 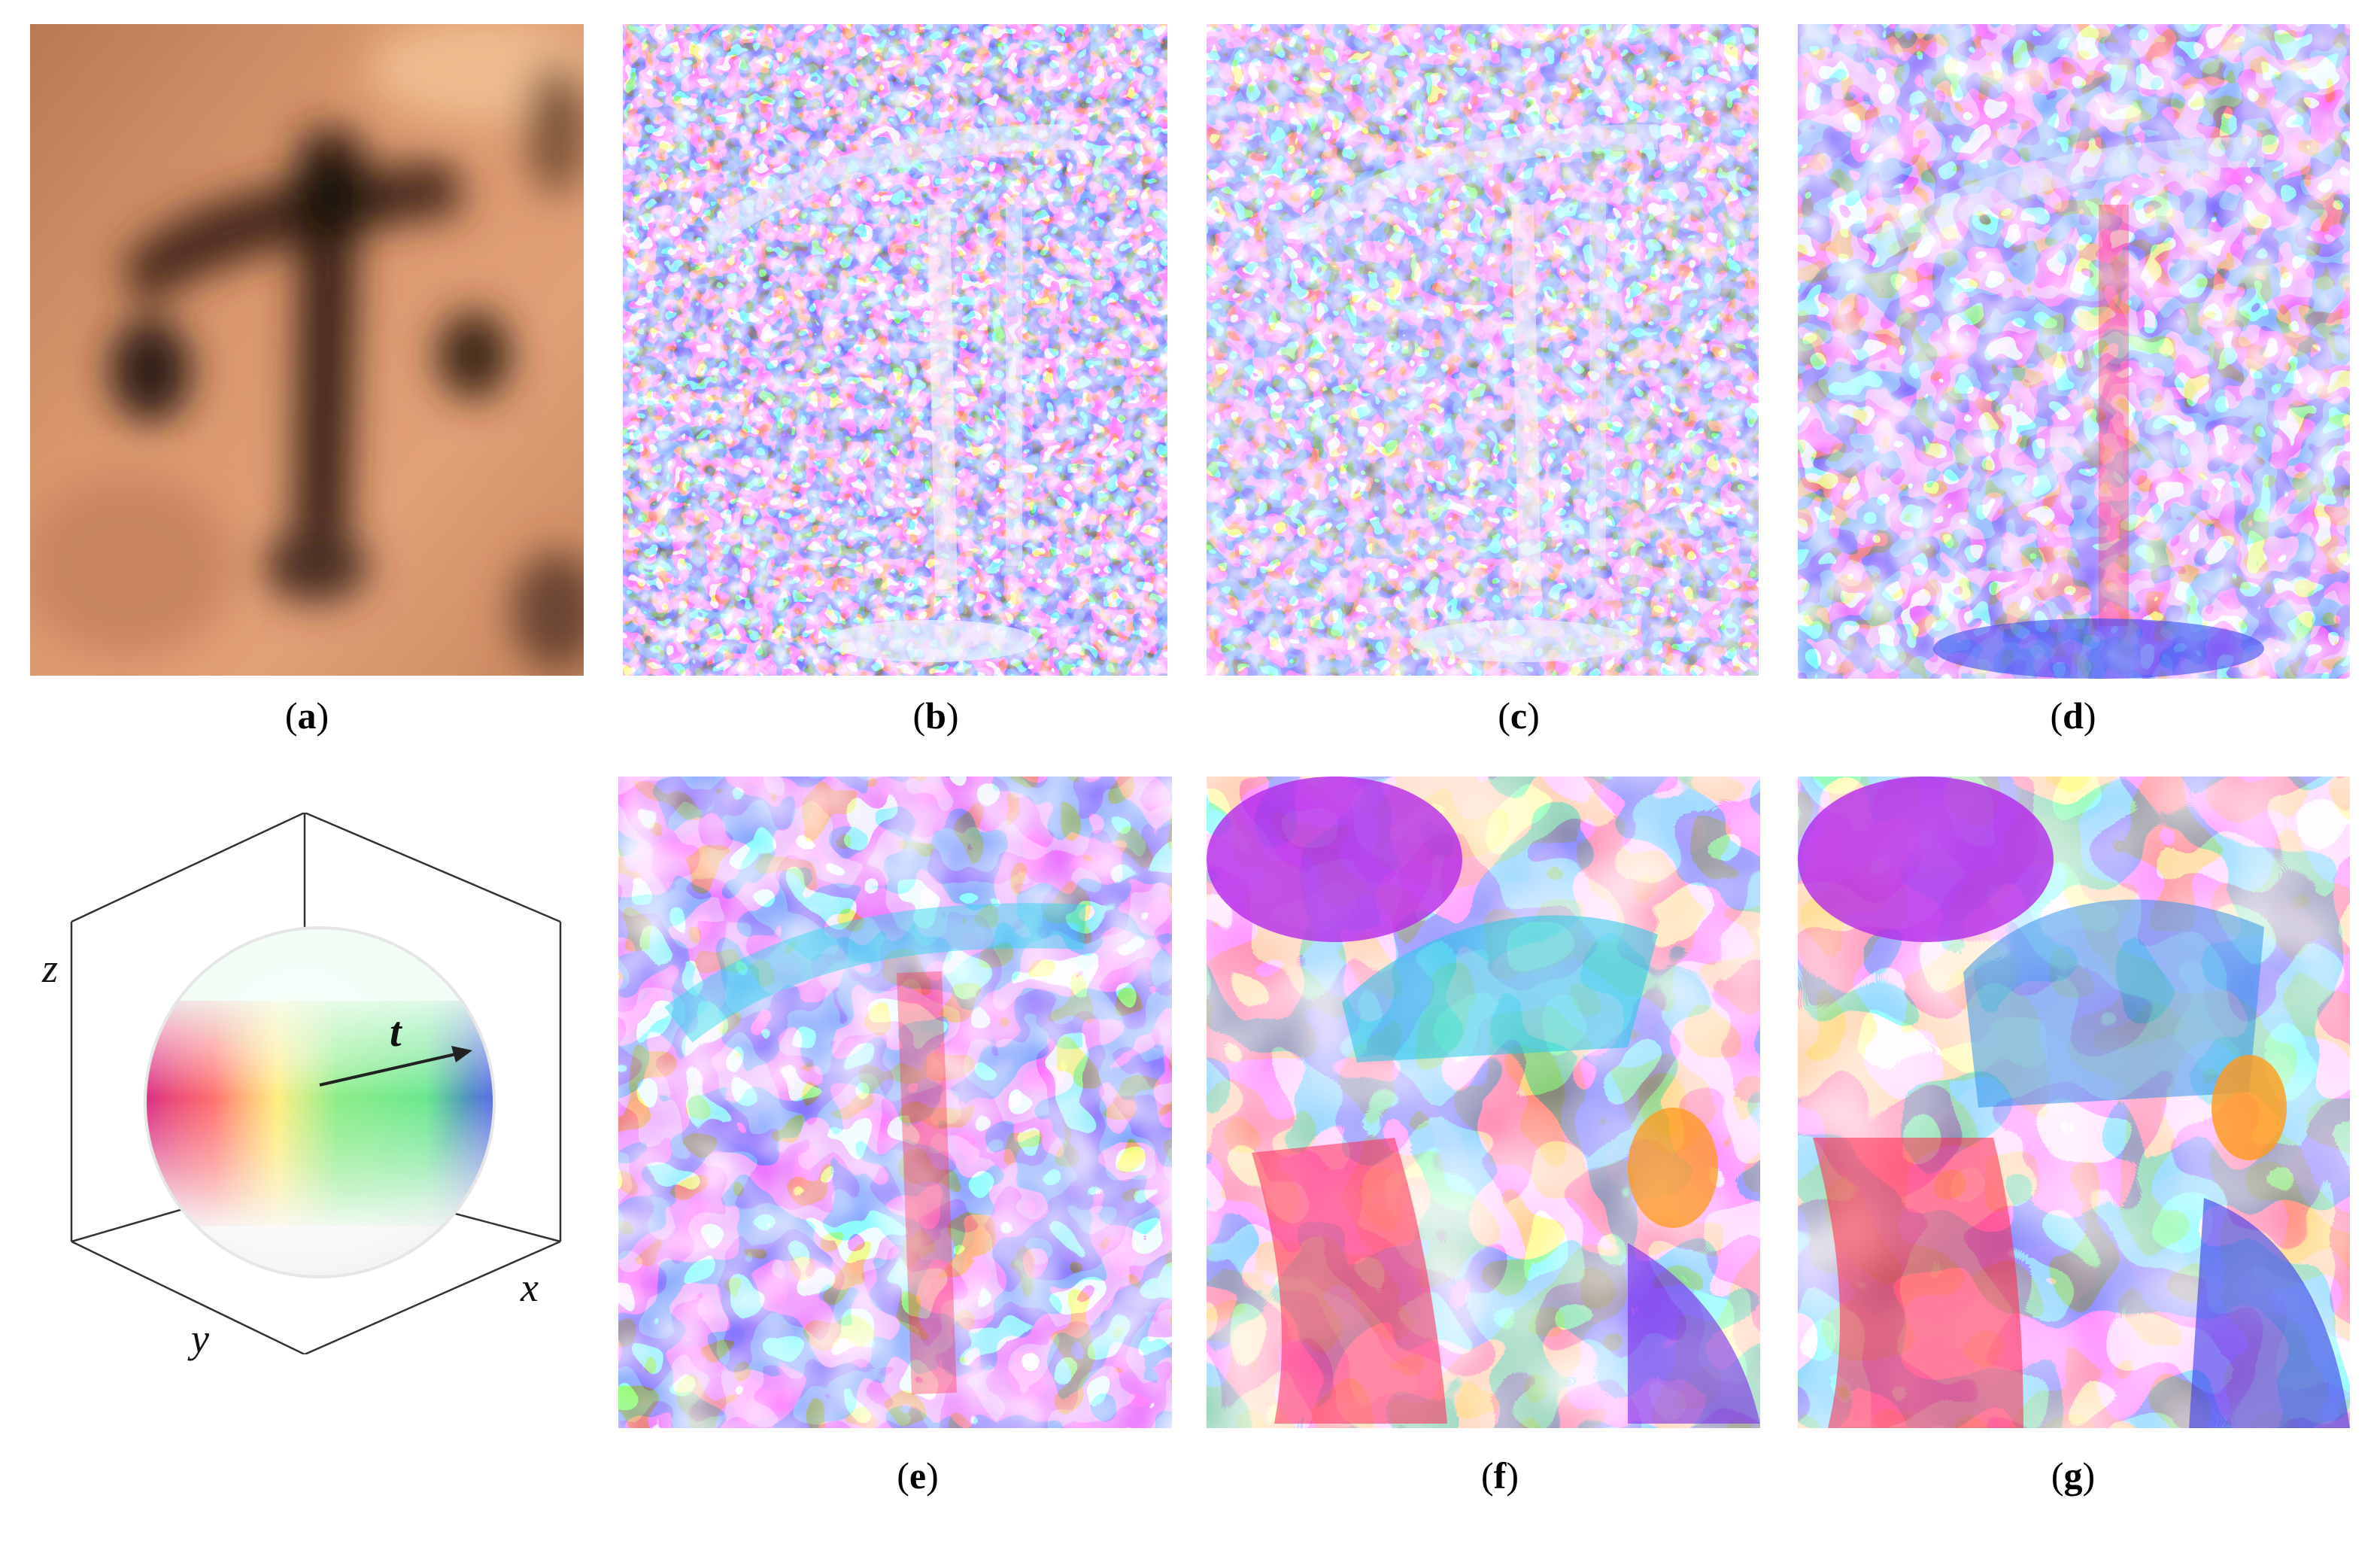 What do you see at coordinates (1519, 715) in the screenshot?
I see `caption-c: (c)` at bounding box center [1519, 715].